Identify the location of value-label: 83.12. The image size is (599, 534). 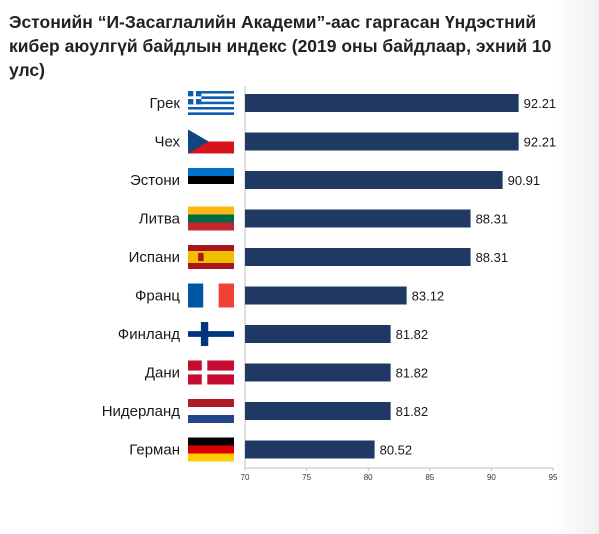
(428, 296).